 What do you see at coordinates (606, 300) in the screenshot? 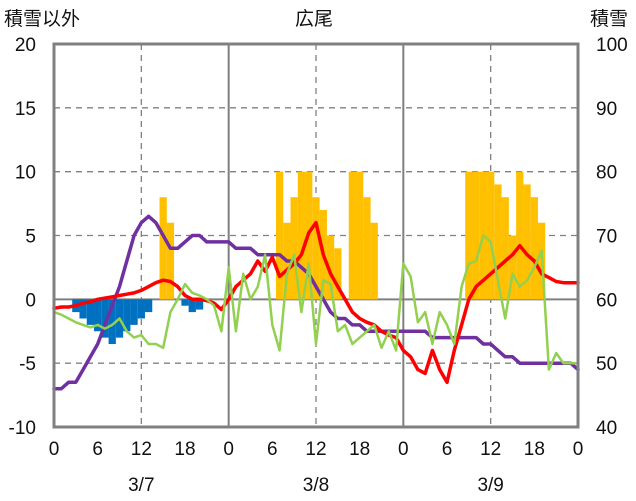
I see `y2-tick-label: 60` at bounding box center [606, 300].